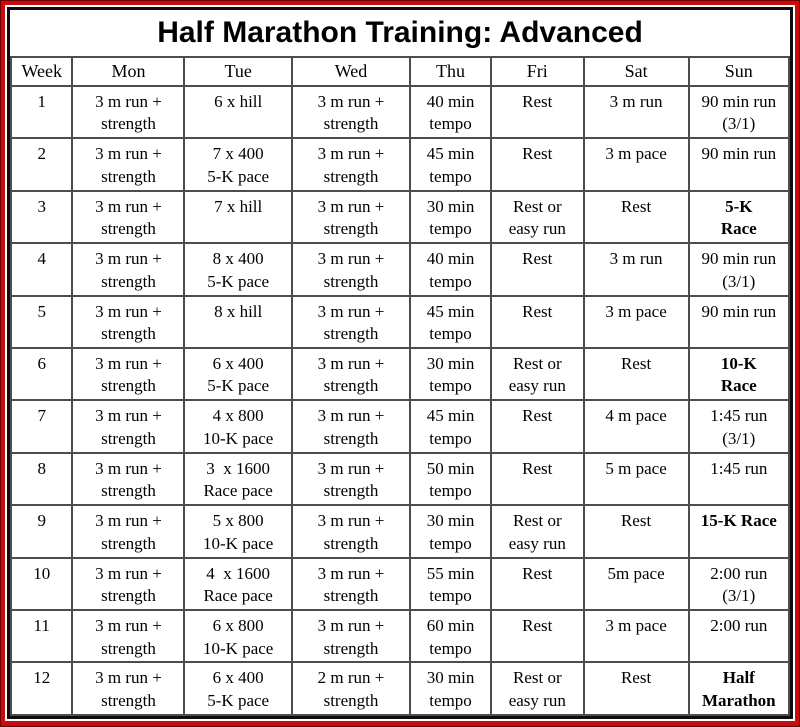 The height and width of the screenshot is (727, 800). Describe the element at coordinates (537, 531) in the screenshot. I see `cell-week9-fri: Rest or easy run` at that location.